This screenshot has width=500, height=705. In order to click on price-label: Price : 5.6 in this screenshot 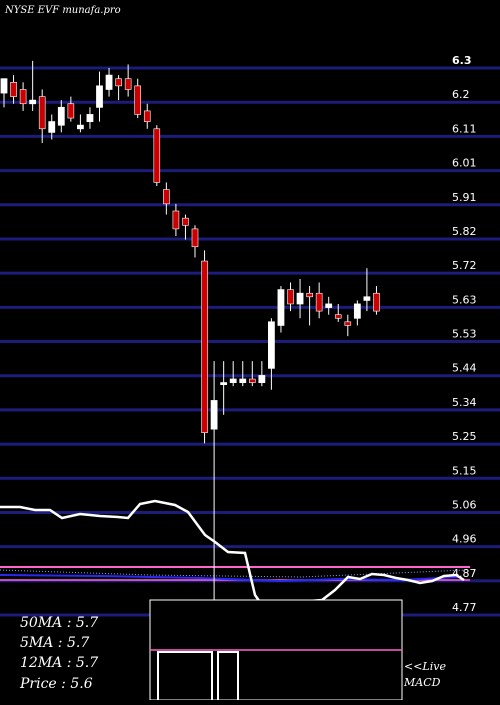, I will do `click(56, 684)`.